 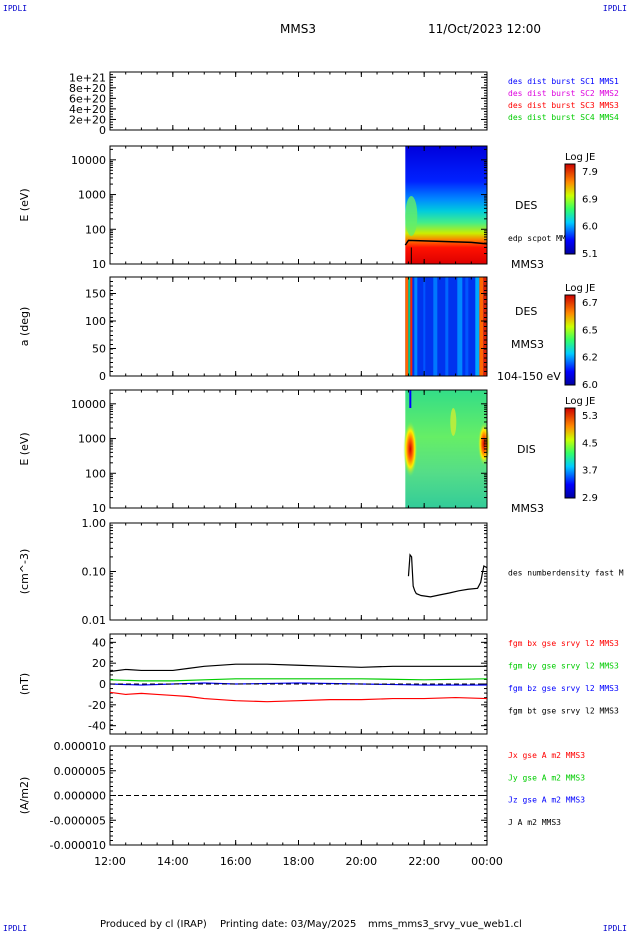 What do you see at coordinates (563, 643) in the screenshot?
I see `series-label: fgm bx gse srvy l2 MMS3` at bounding box center [563, 643].